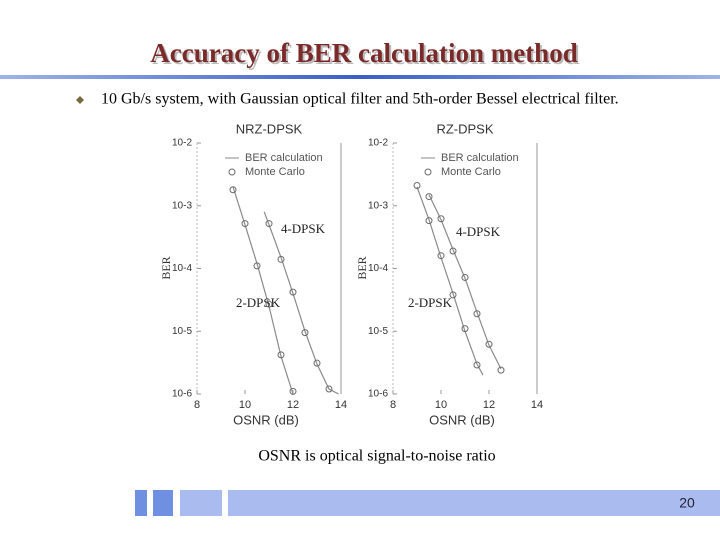 The image size is (720, 545). What do you see at coordinates (474, 503) in the screenshot?
I see `footer-bar` at bounding box center [474, 503].